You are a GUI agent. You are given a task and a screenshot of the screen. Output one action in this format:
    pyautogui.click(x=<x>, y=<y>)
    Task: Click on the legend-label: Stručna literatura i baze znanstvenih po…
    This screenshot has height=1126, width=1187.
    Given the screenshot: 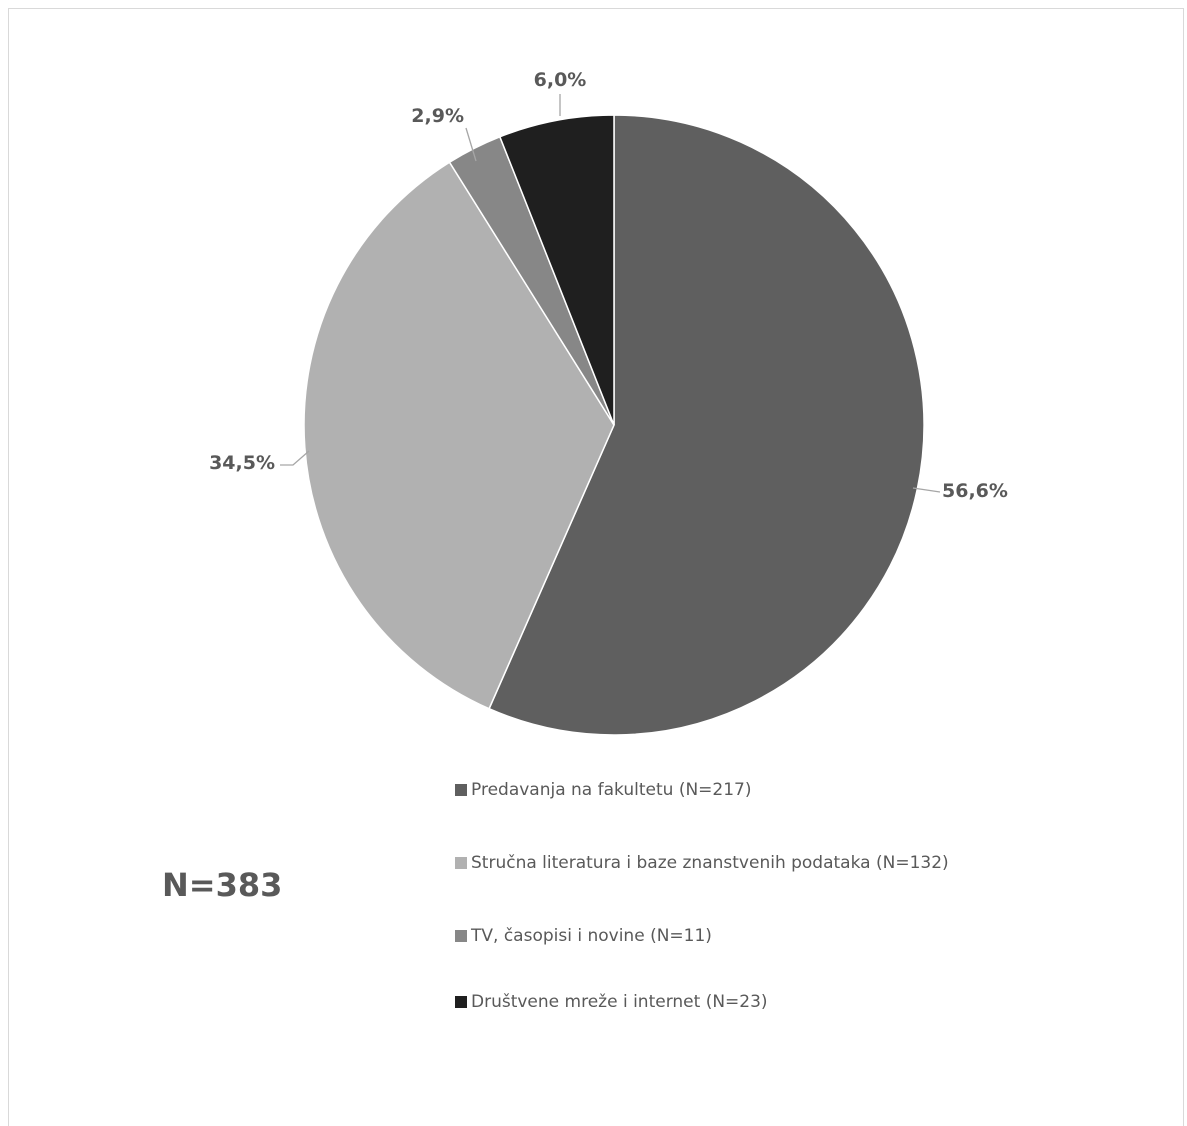 What is the action you would take?
    pyautogui.click(x=710, y=863)
    